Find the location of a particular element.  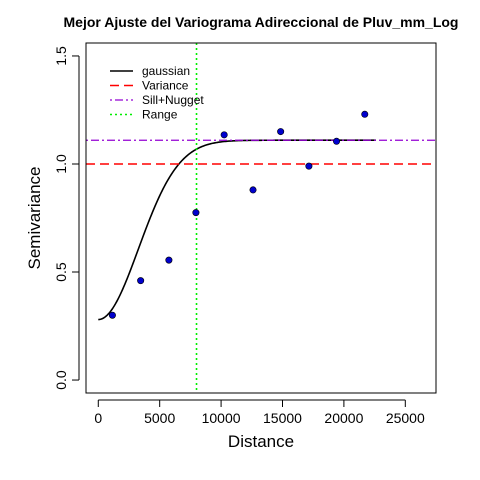

legend-label-gaussian: gaussian is located at coordinates (166, 71).